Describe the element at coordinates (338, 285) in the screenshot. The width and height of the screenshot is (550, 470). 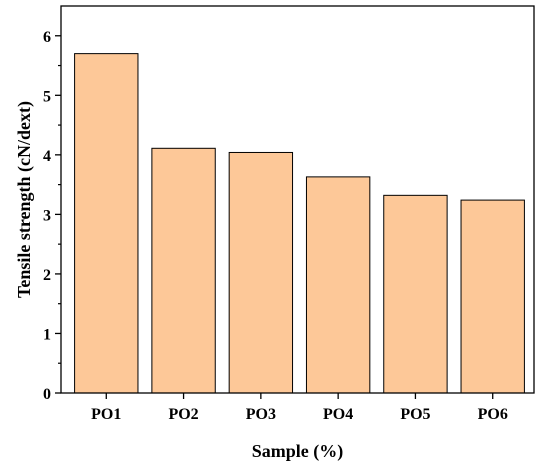
I see `bar-po4` at that location.